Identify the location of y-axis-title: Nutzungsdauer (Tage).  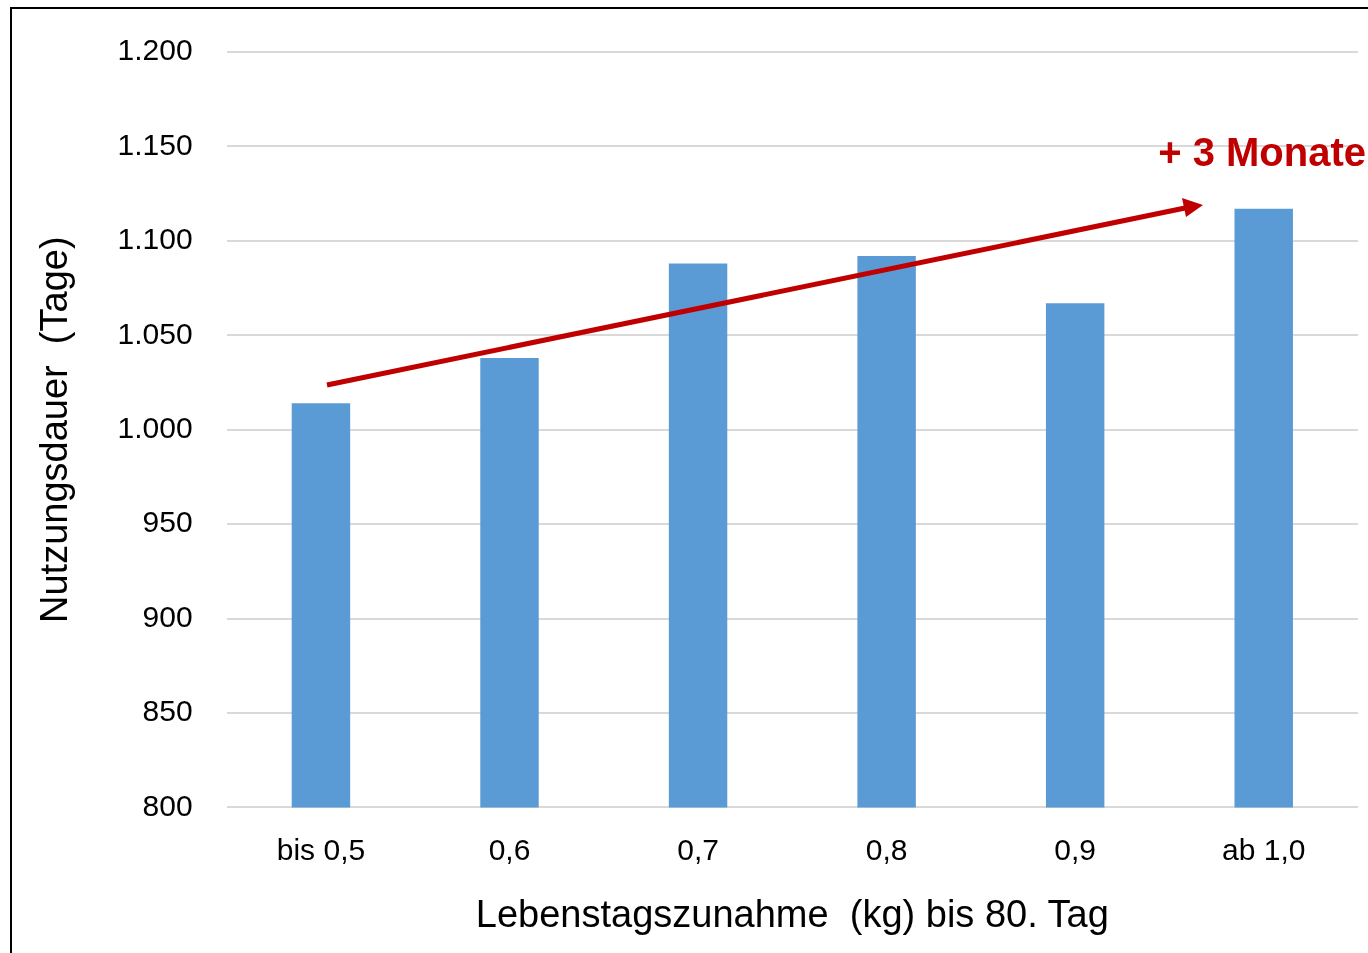
(54, 429).